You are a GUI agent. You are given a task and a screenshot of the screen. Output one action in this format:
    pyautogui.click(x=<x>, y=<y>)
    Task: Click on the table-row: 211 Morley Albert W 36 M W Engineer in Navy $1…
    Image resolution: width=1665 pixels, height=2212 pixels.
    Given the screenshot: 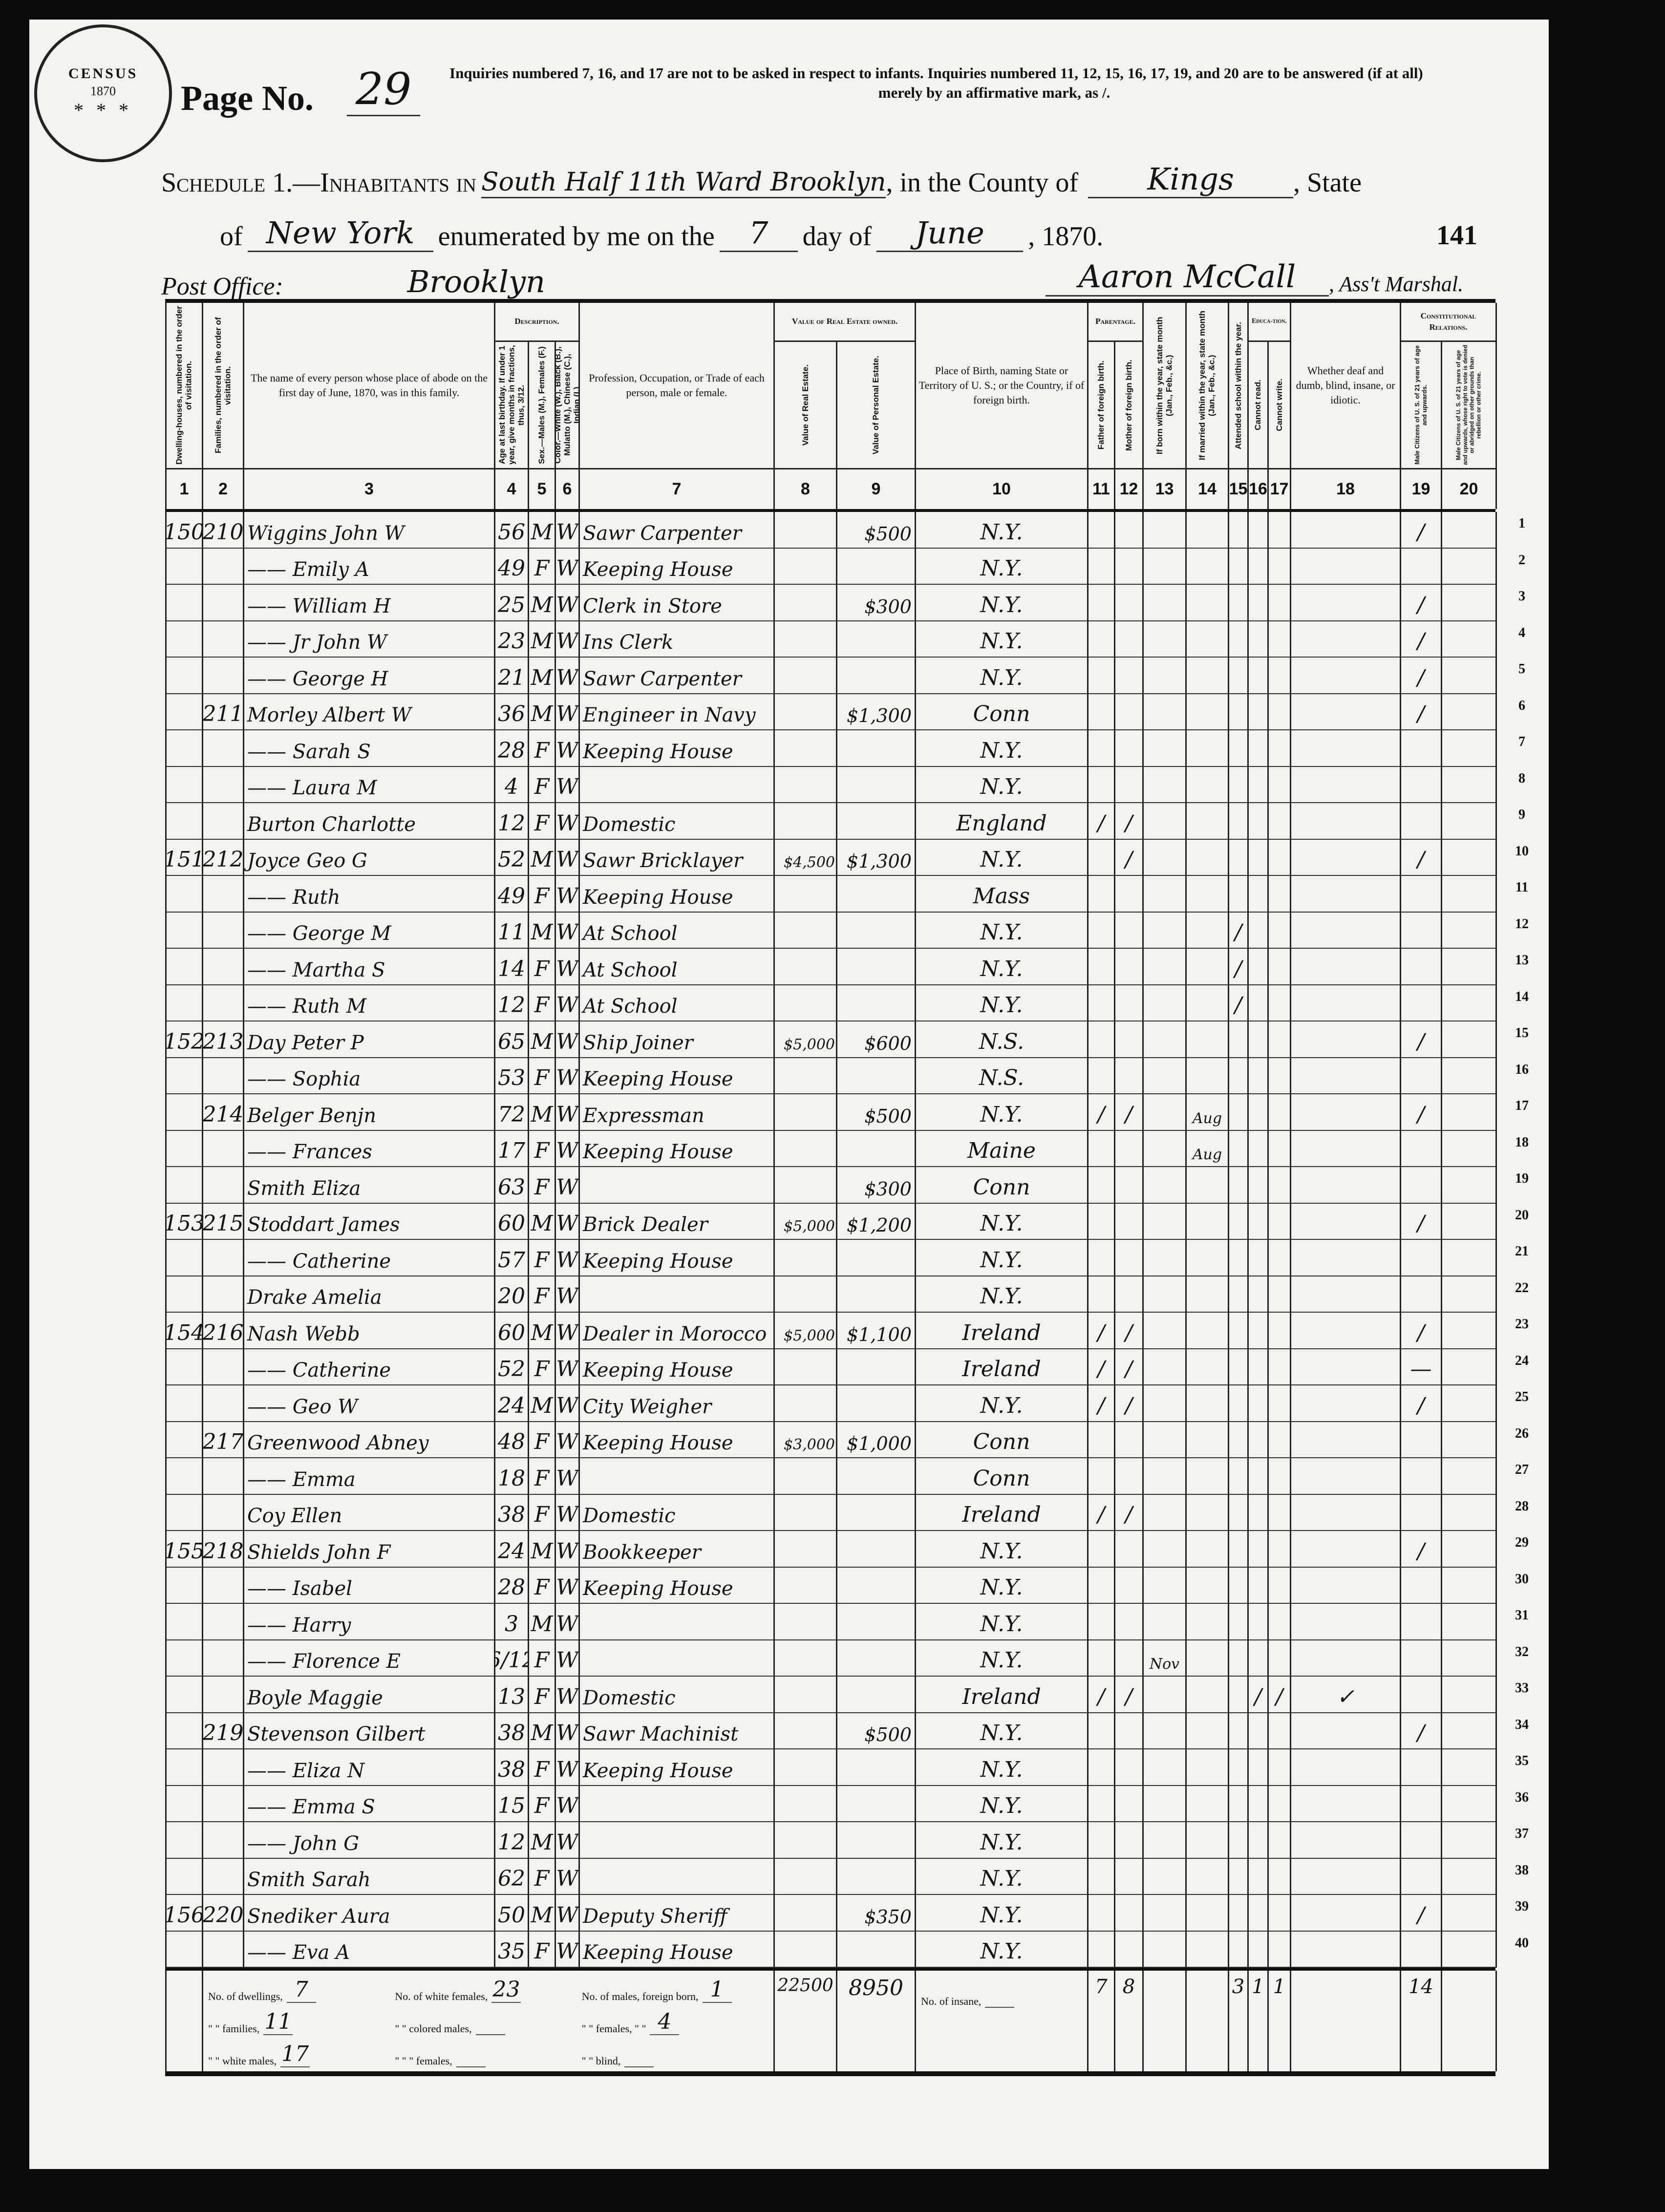 What is the action you would take?
    pyautogui.click(x=831, y=712)
    